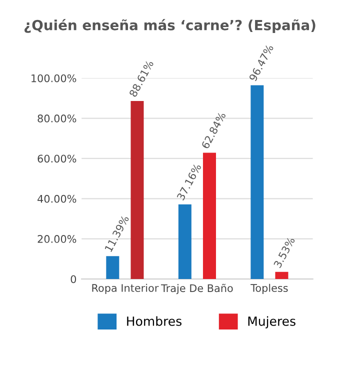  Describe the element at coordinates (170, 26) in the screenshot. I see `chart-title: ¿Quién enseña más ‘carne’? (España)` at that location.